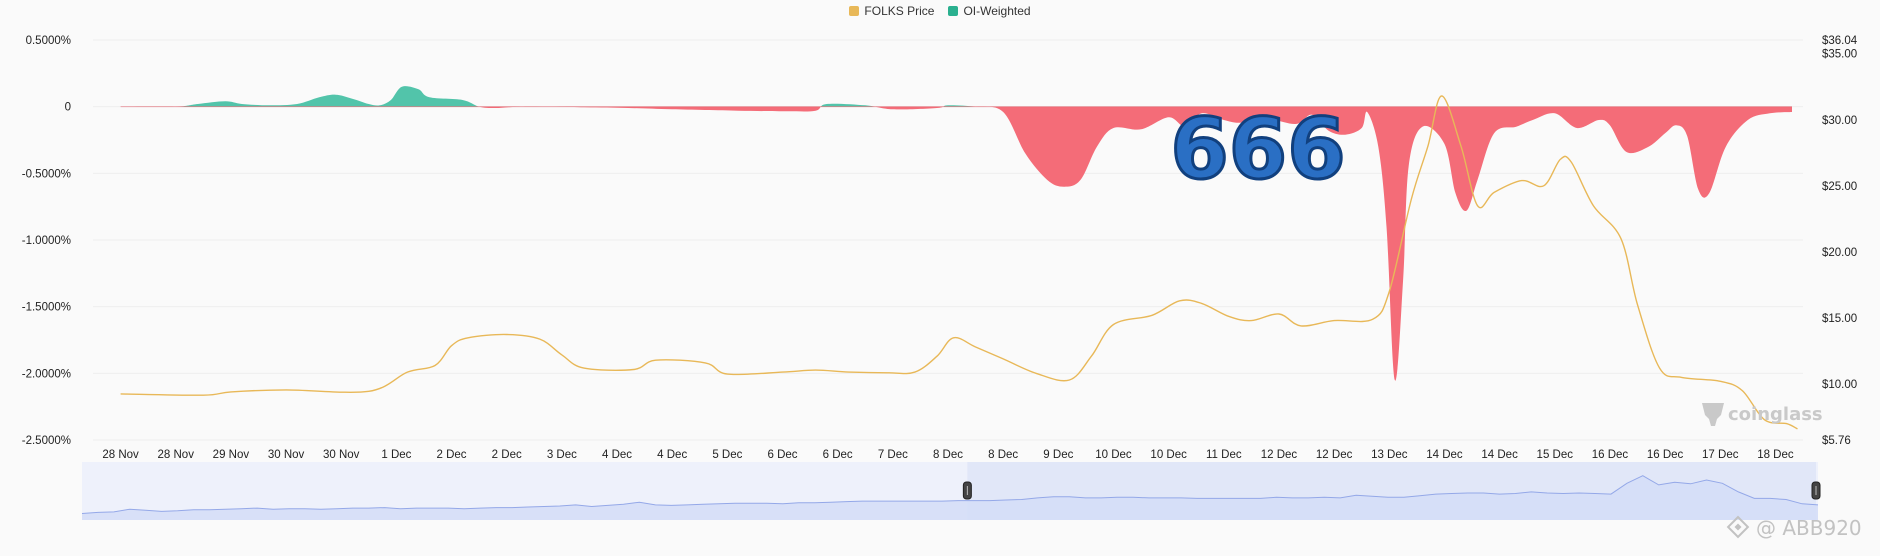  I want to click on x-tick-label: 13 Dec, so click(1389, 455).